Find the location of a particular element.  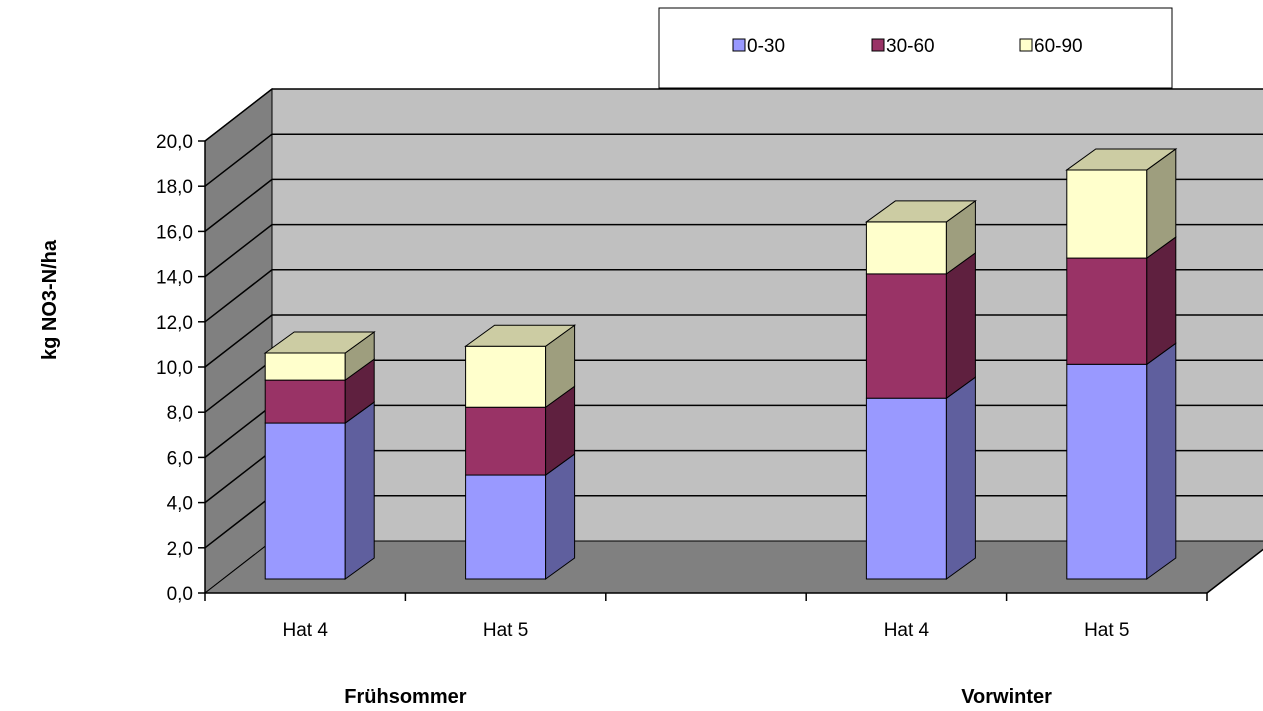

y-tick-label: 2,0 is located at coordinates (180, 549).